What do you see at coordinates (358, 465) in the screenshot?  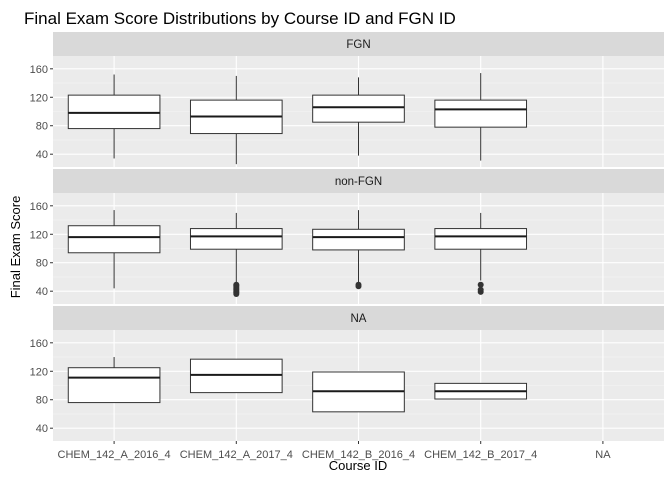 I see `x-axis-title: Course ID` at bounding box center [358, 465].